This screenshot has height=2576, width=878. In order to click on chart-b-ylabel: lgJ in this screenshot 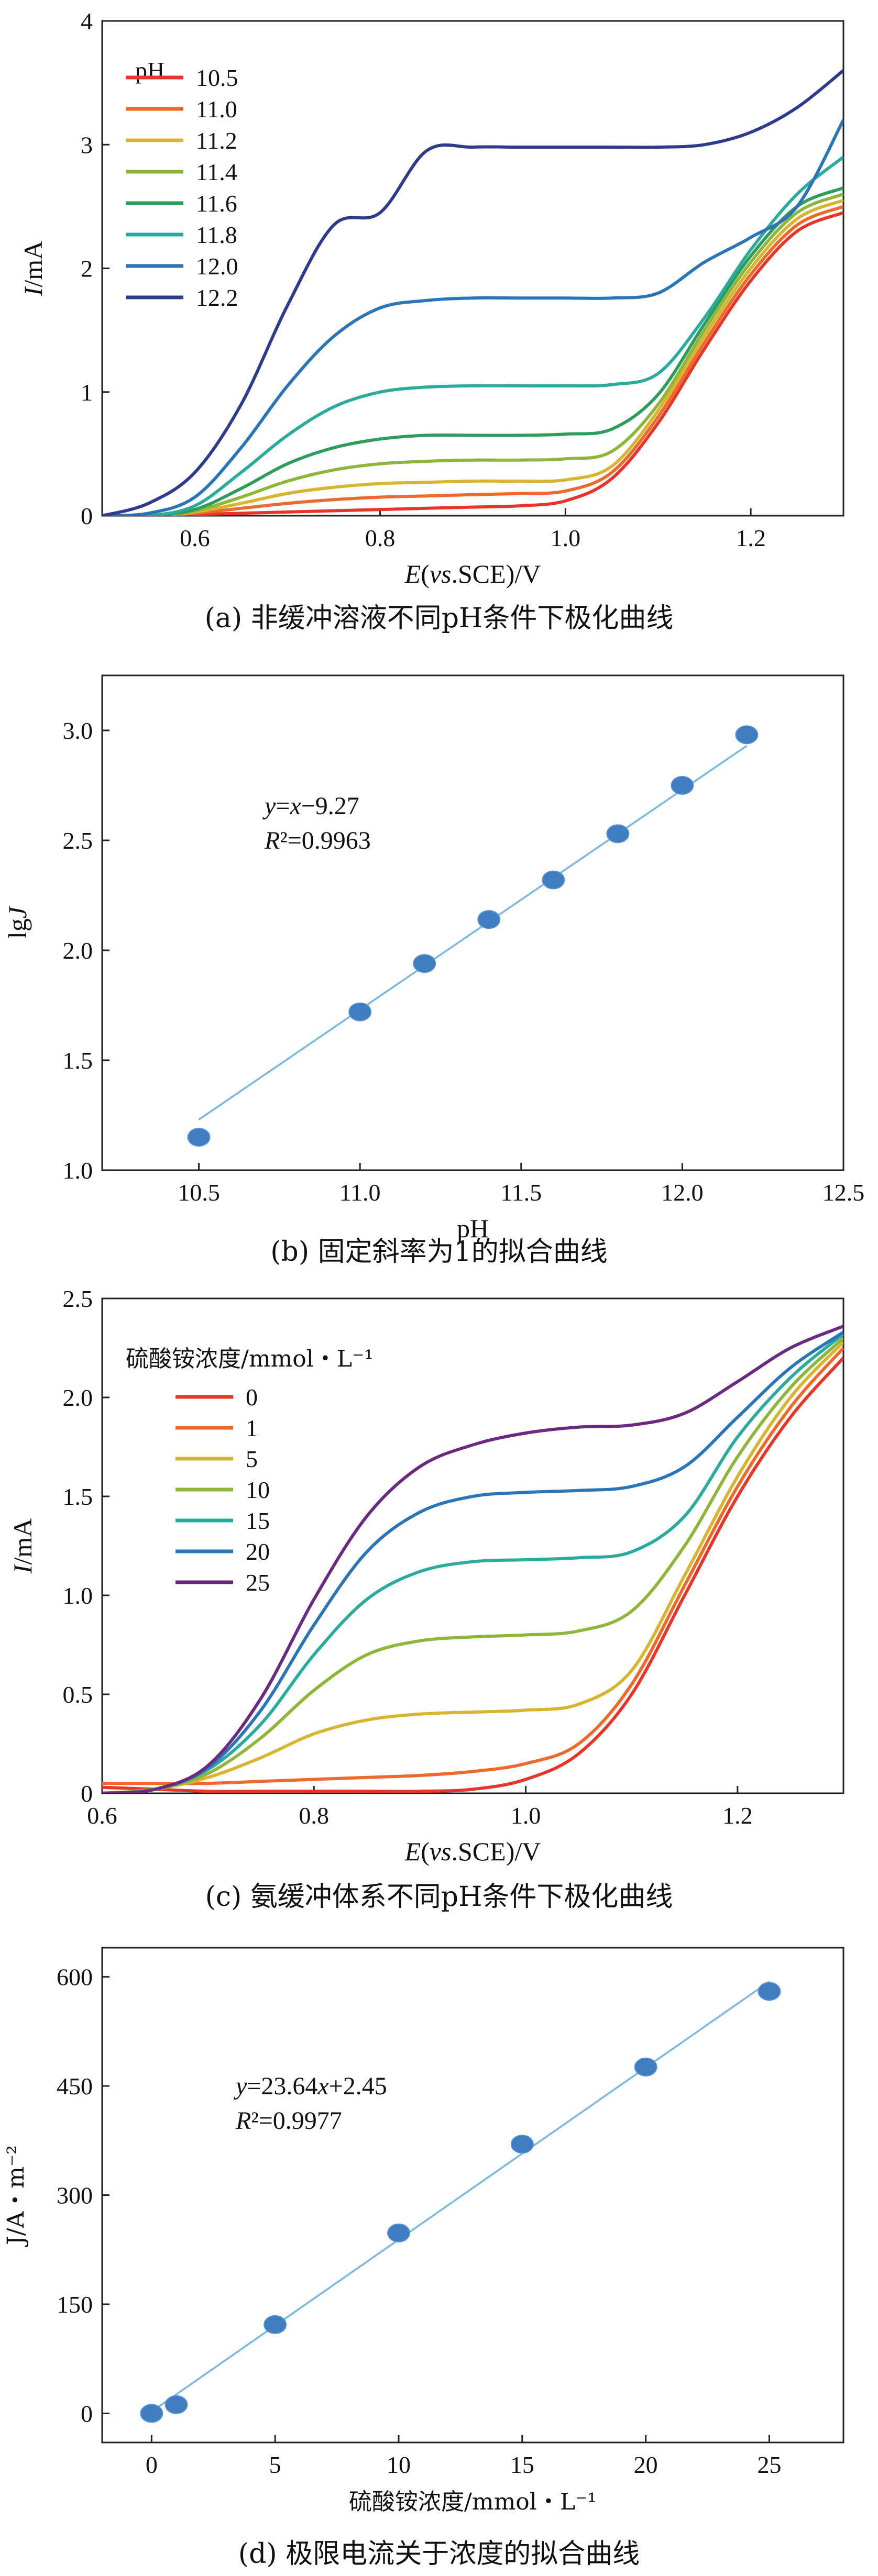, I will do `click(18, 922)`.